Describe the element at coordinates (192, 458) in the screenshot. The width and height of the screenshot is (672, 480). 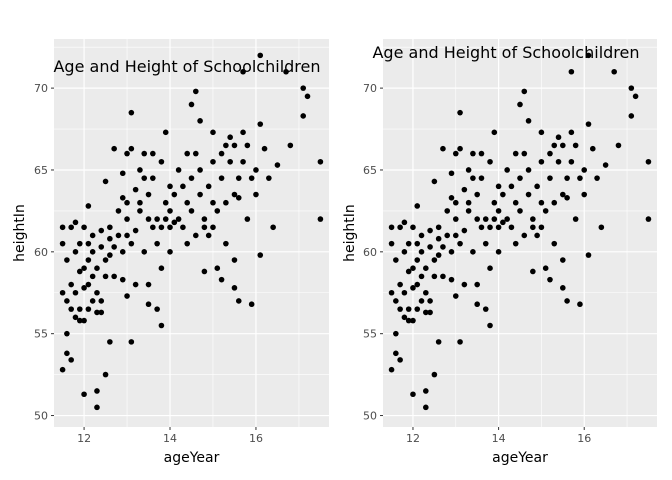
I see `x-axis-title: ageYear` at that location.